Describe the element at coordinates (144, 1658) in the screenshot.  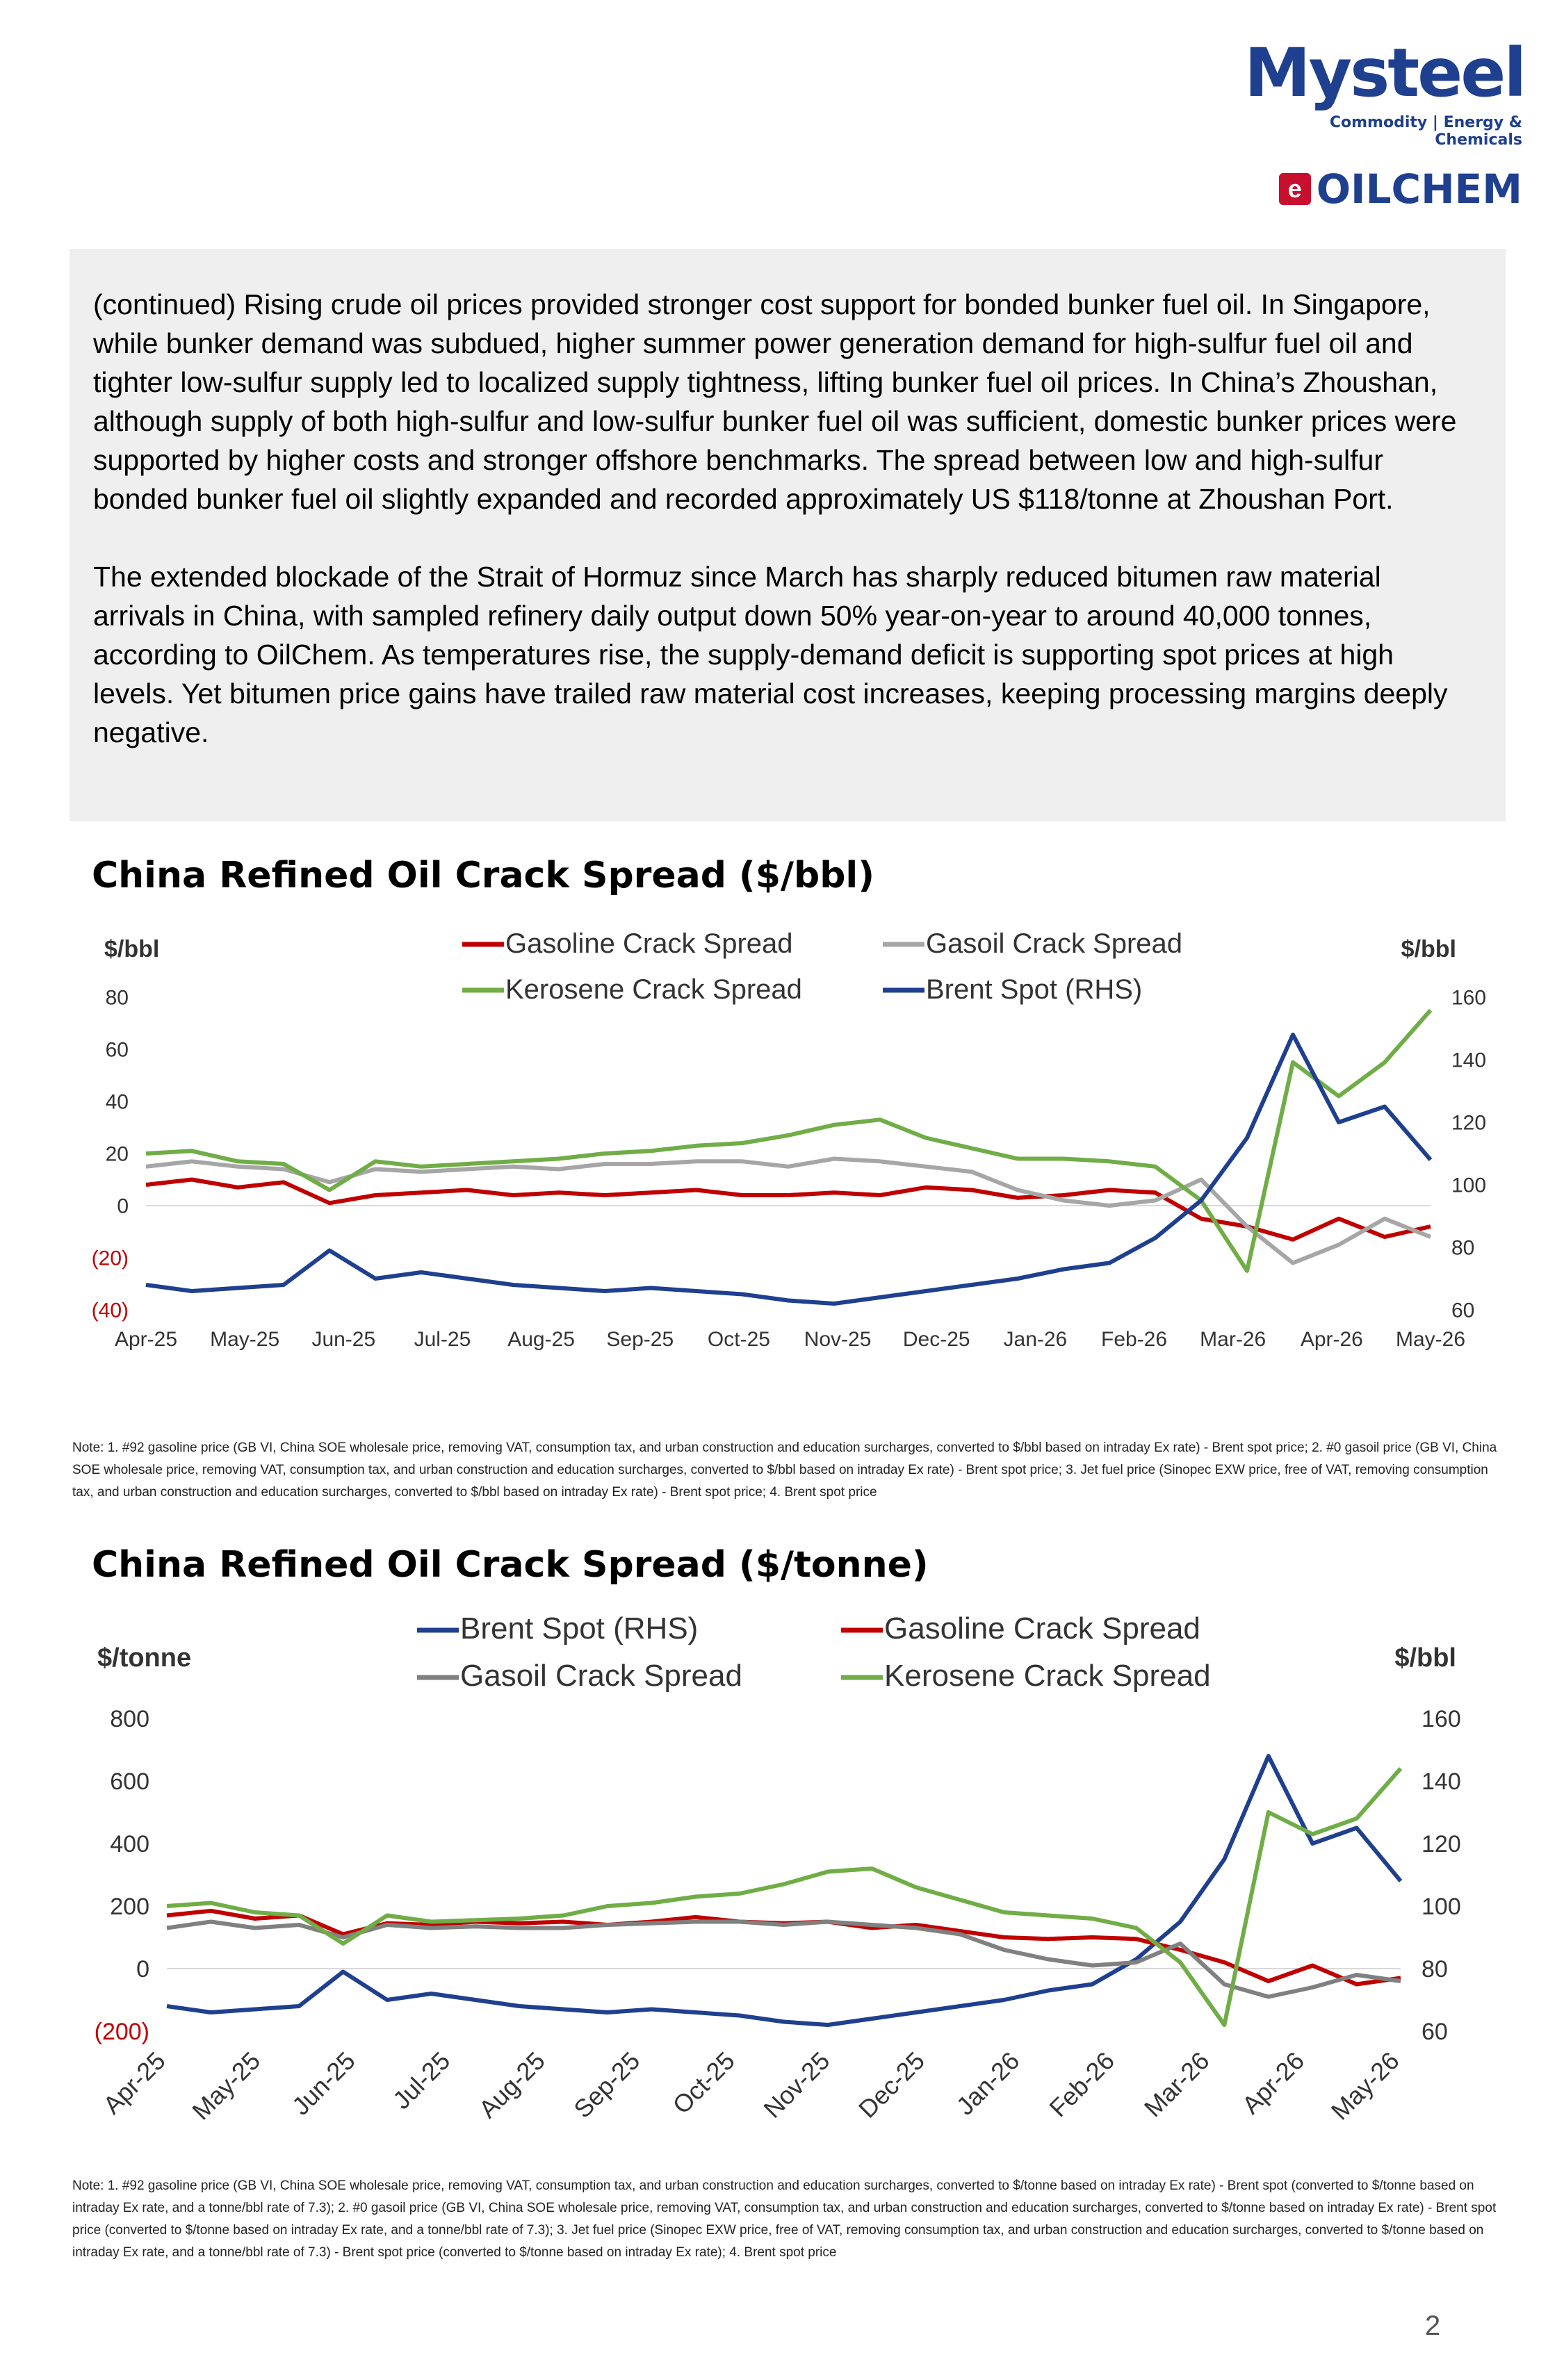
I see `y-left-unit: $/tonne` at that location.